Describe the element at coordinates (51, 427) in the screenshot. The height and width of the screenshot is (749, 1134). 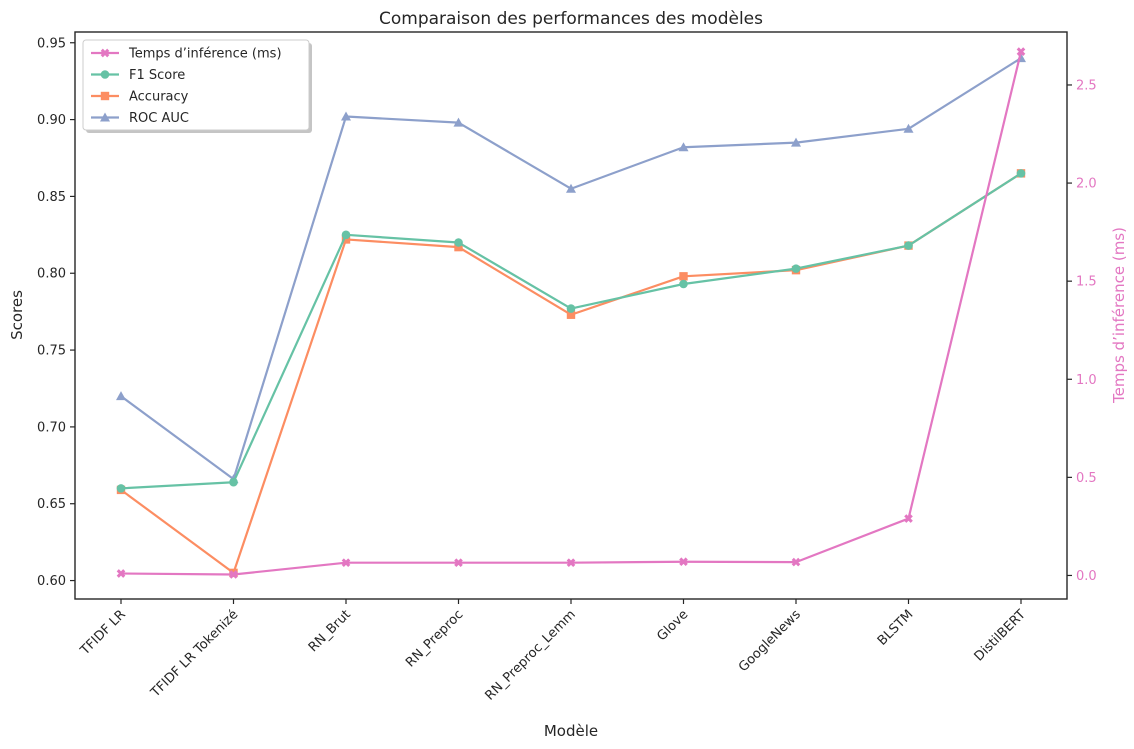
I see `y-tick-label: 0.70` at that location.